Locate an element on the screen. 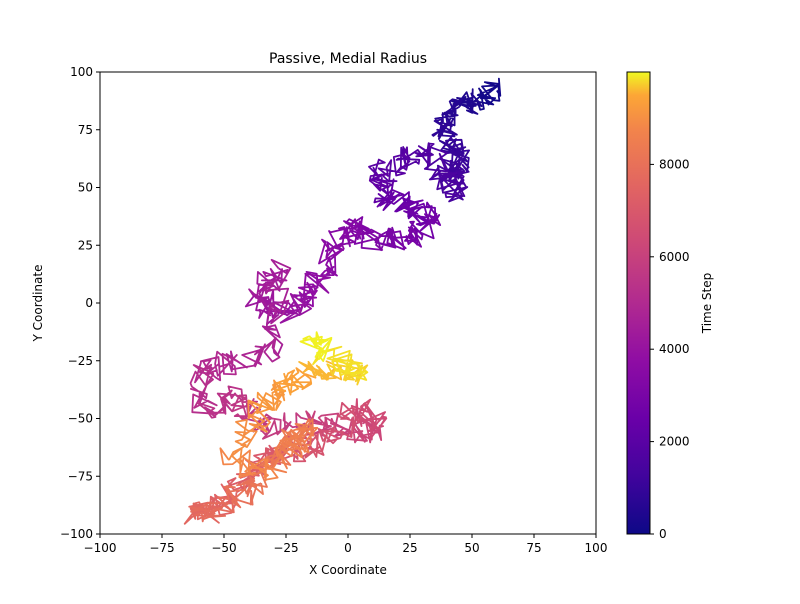 The width and height of the screenshot is (800, 604). x-tick-label: −25 is located at coordinates (285, 548).